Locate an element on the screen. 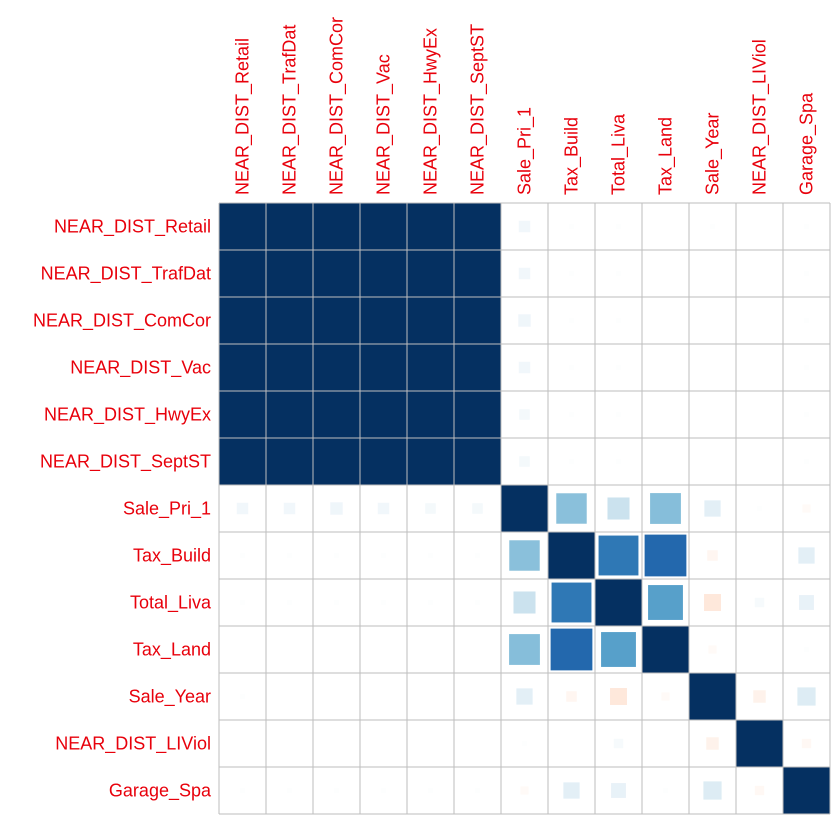 The image size is (840, 817). row-label: Total_Liva is located at coordinates (171, 603).